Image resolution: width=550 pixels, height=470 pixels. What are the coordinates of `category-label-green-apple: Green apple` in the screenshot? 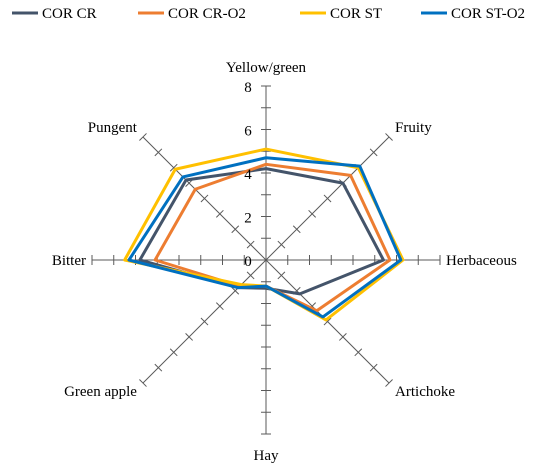 It's located at (100, 392).